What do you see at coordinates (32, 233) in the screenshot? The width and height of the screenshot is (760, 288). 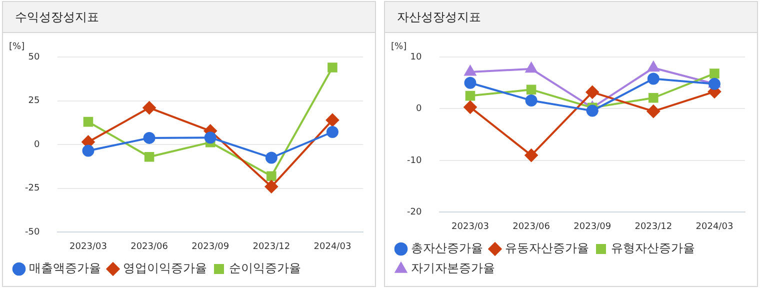 I see `y-tick-label: -50` at bounding box center [32, 233].